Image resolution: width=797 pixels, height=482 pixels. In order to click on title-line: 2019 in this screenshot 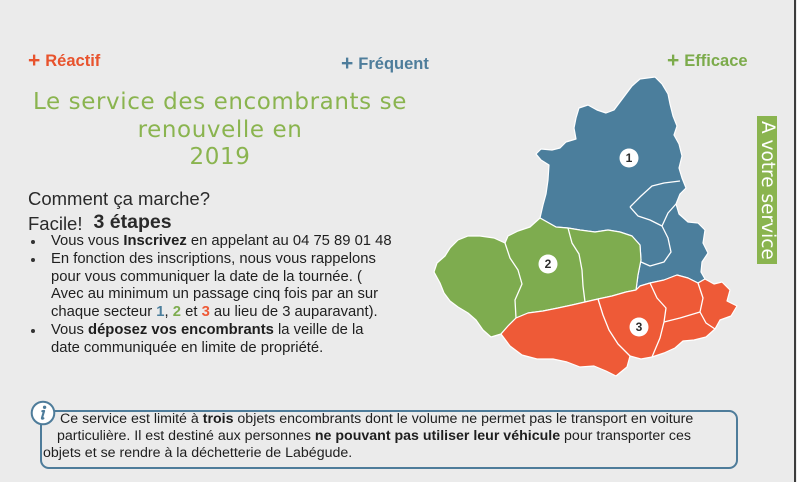, I will do `click(220, 157)`.